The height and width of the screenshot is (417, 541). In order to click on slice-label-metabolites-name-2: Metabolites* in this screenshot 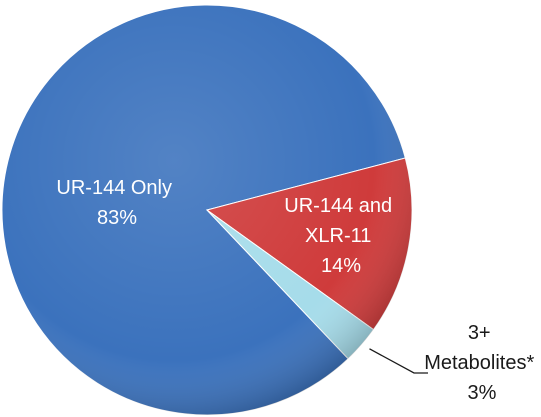, I will do `click(479, 363)`.